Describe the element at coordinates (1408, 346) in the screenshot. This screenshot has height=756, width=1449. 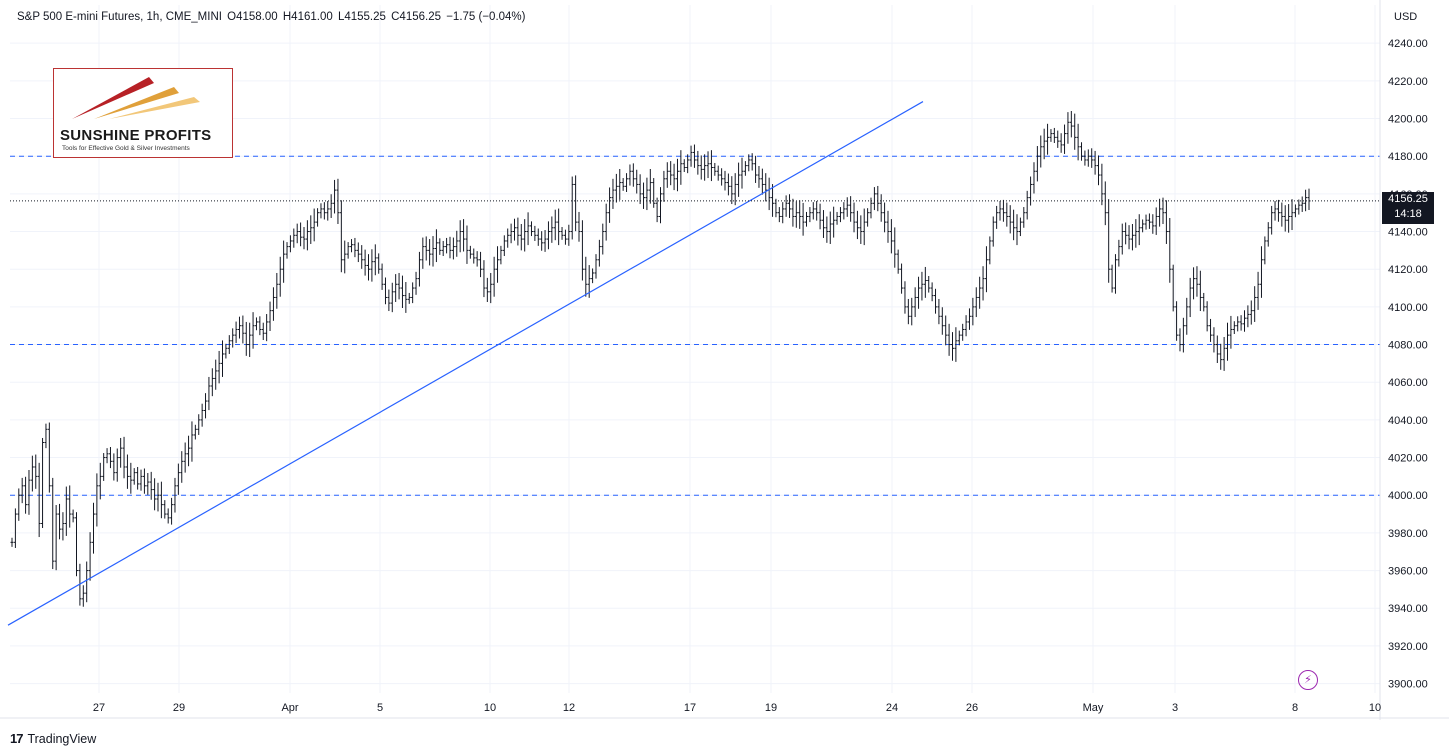
I see `price-tick-label: 4080.00` at that location.